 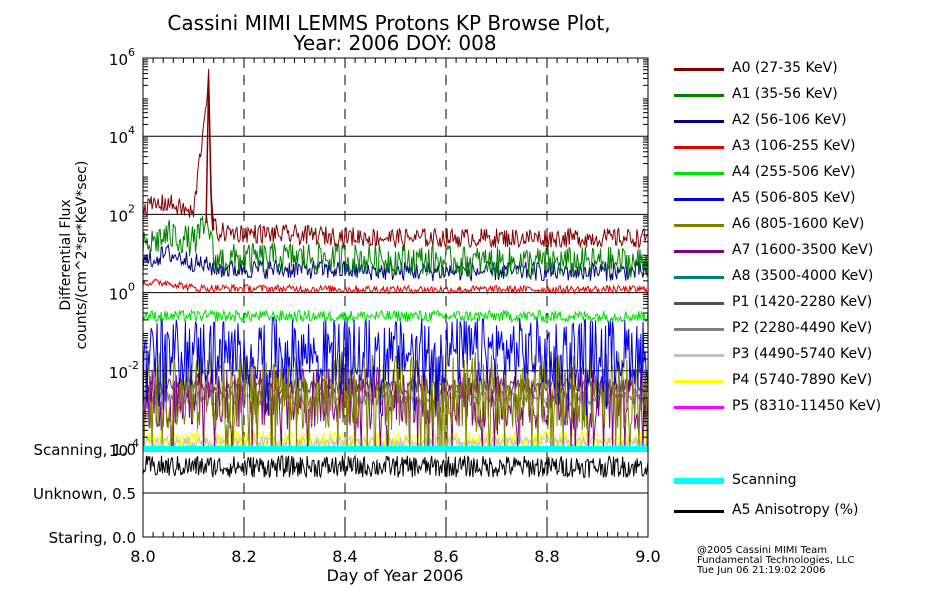 What do you see at coordinates (131, 208) in the screenshot?
I see `y-tick-exponent: 2` at bounding box center [131, 208].